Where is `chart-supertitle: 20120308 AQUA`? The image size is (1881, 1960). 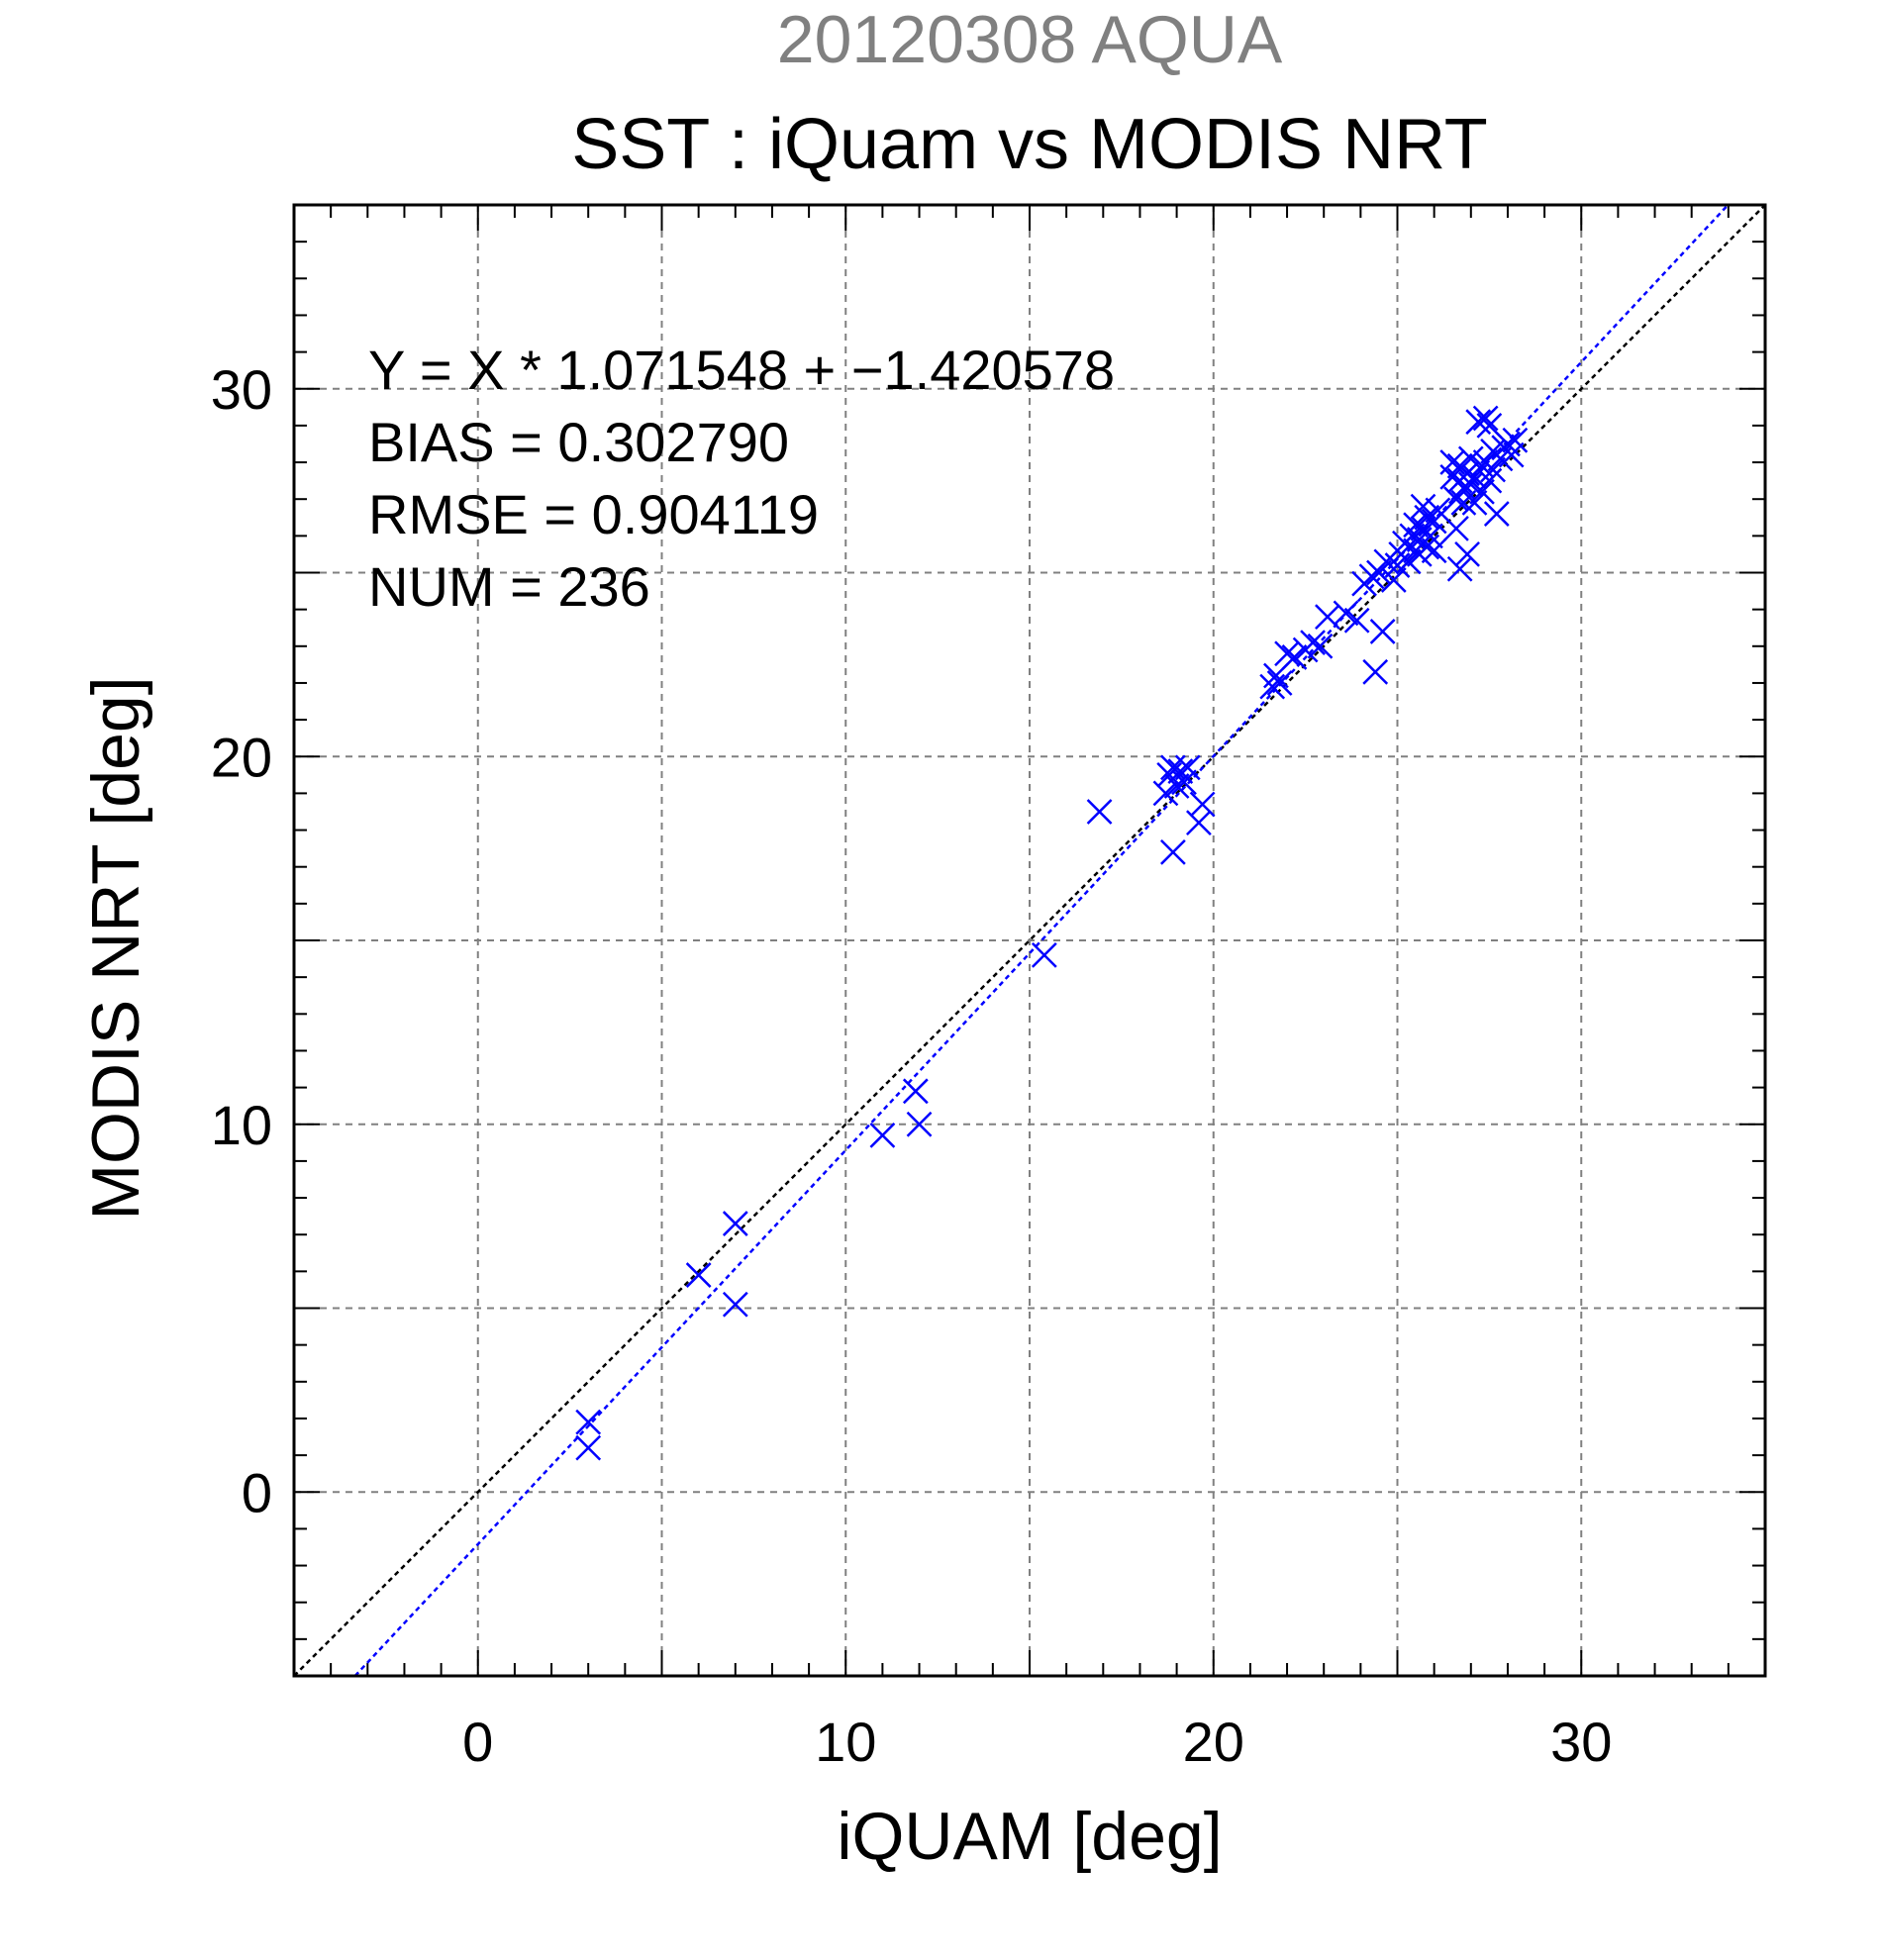
chart-supertitle: 20120308 AQUA is located at coordinates (1030, 39).